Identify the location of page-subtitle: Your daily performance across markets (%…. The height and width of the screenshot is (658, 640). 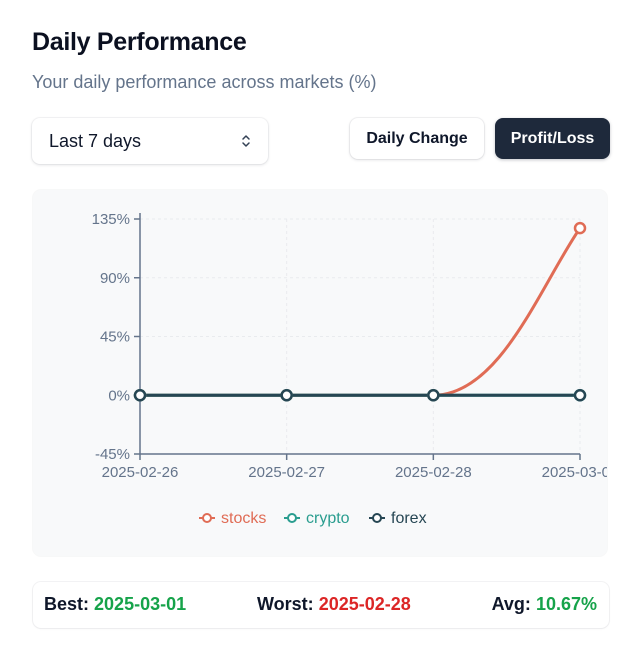
(204, 82).